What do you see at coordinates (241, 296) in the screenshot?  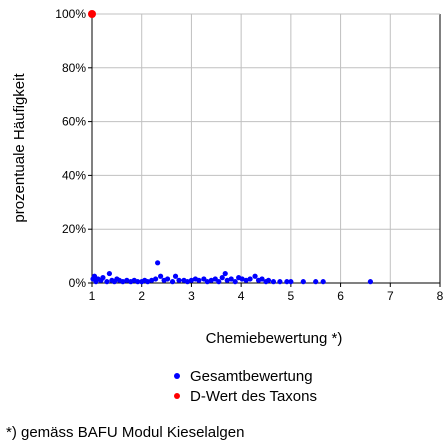 I see `x-tick-label: 4` at bounding box center [241, 296].